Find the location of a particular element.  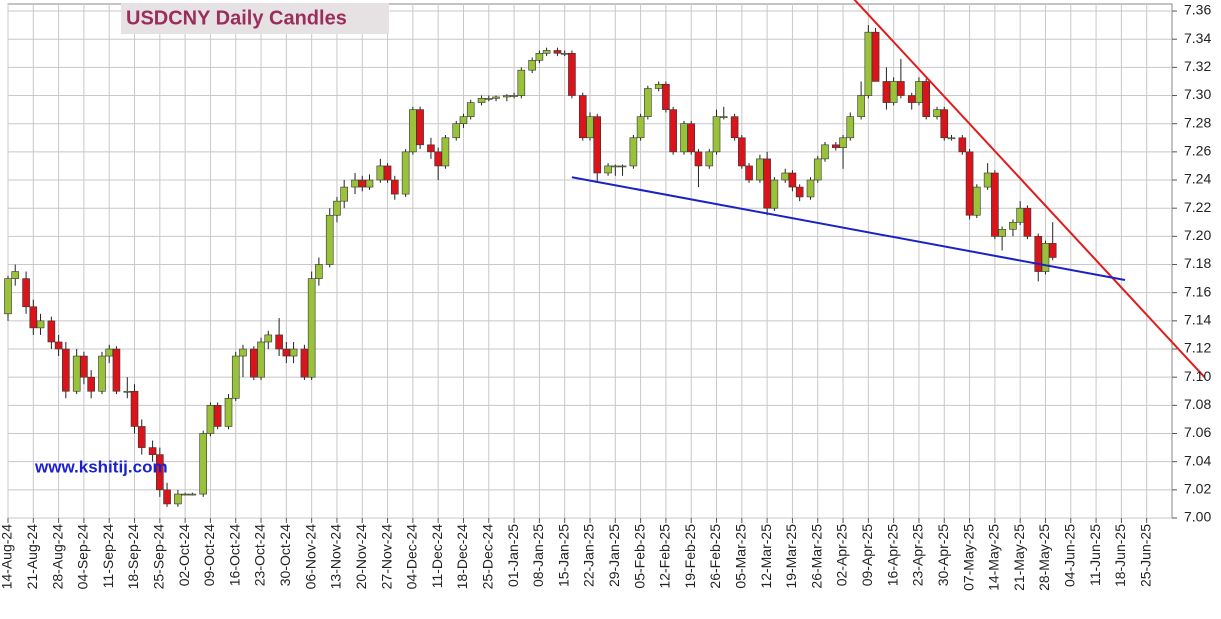

x-tick-label: 22-Jan-25 is located at coordinates (589, 555).